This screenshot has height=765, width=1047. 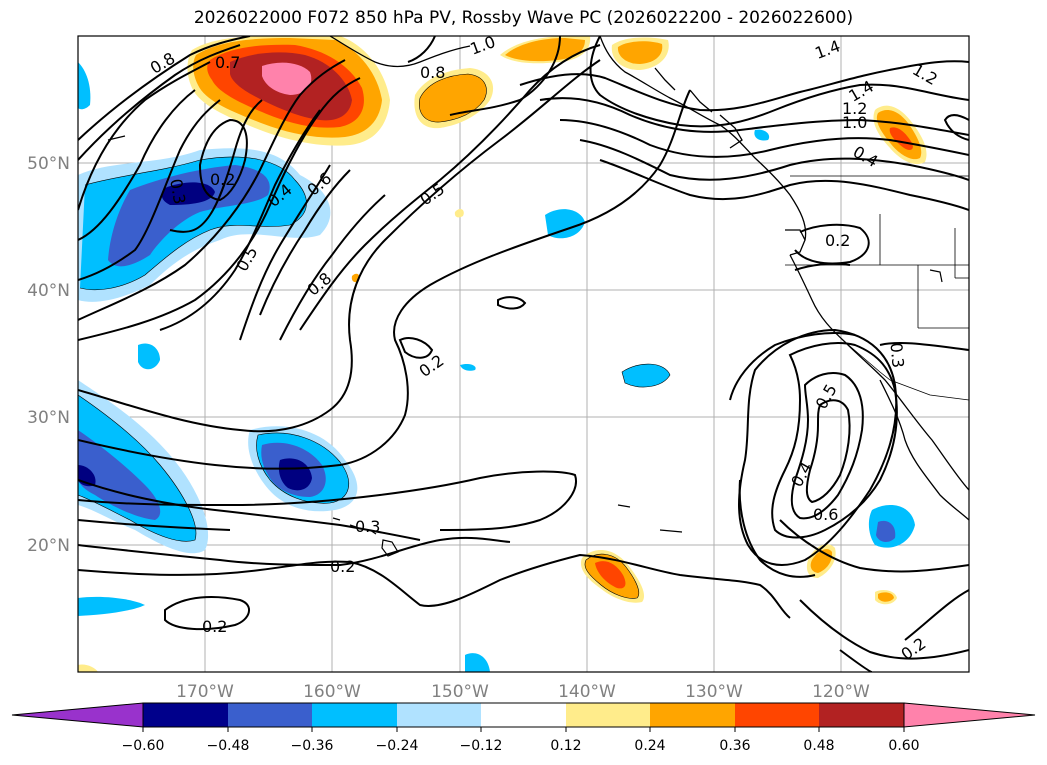 What do you see at coordinates (818, 746) in the screenshot?
I see `colorbar-tick: 0.48` at bounding box center [818, 746].